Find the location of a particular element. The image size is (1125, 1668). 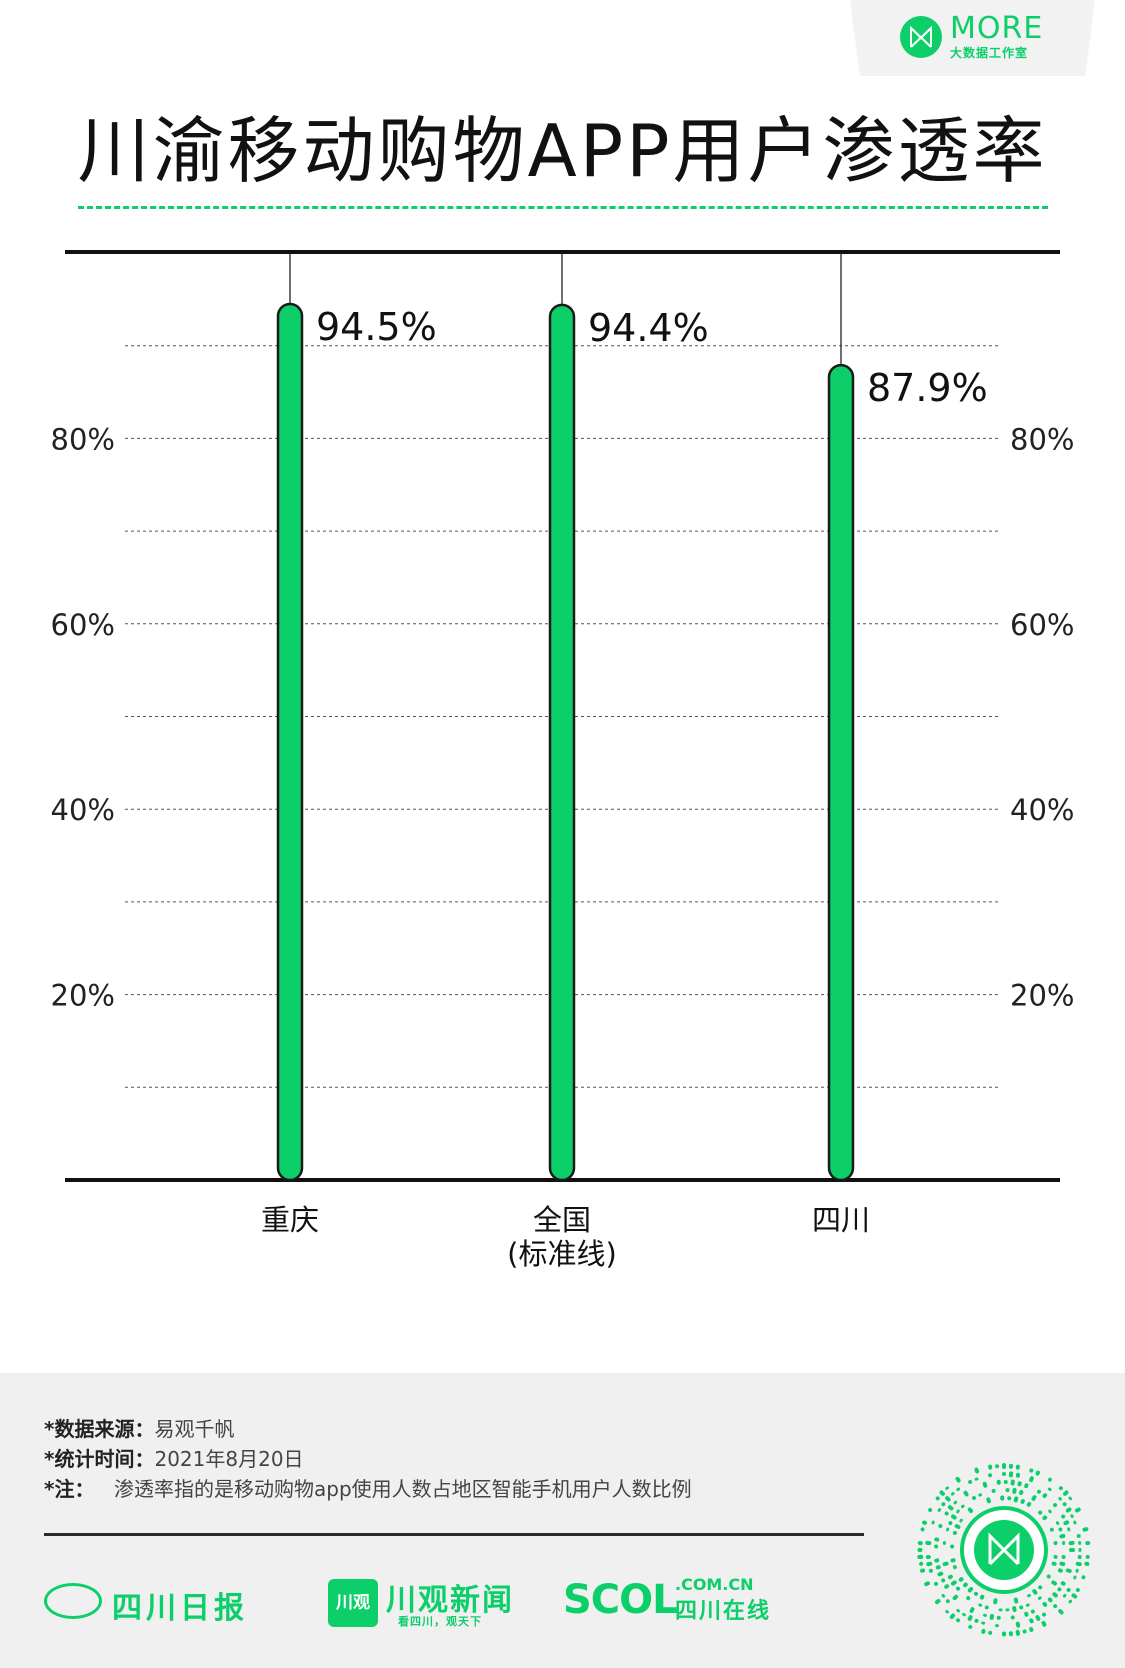

sichuan-daily-logo-icon is located at coordinates (73, 1601).